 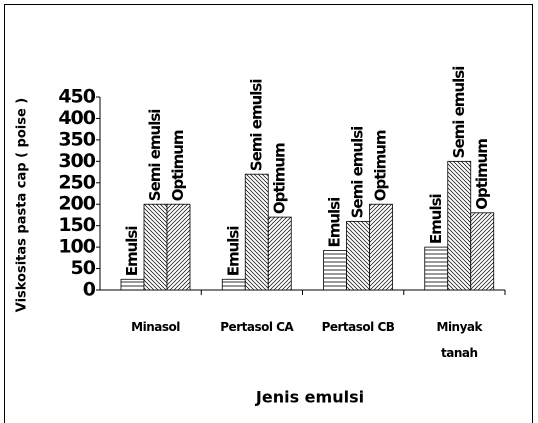 I want to click on y-tick-label: 250, so click(x=76, y=182).